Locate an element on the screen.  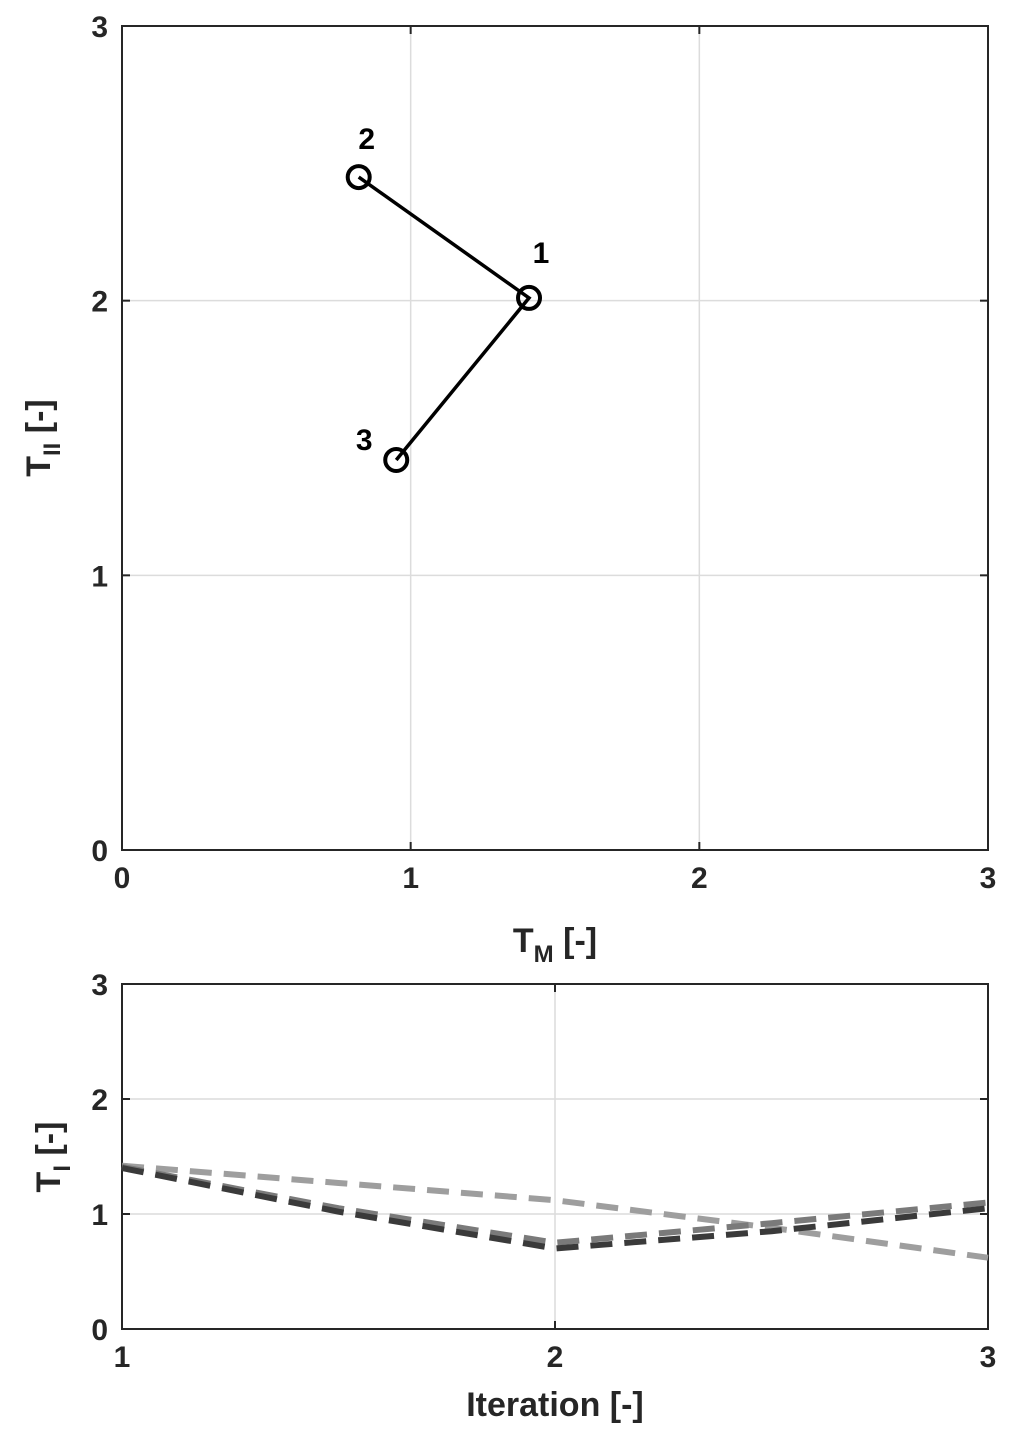
bottom-y-tick-label: 1 is located at coordinates (99, 1215).